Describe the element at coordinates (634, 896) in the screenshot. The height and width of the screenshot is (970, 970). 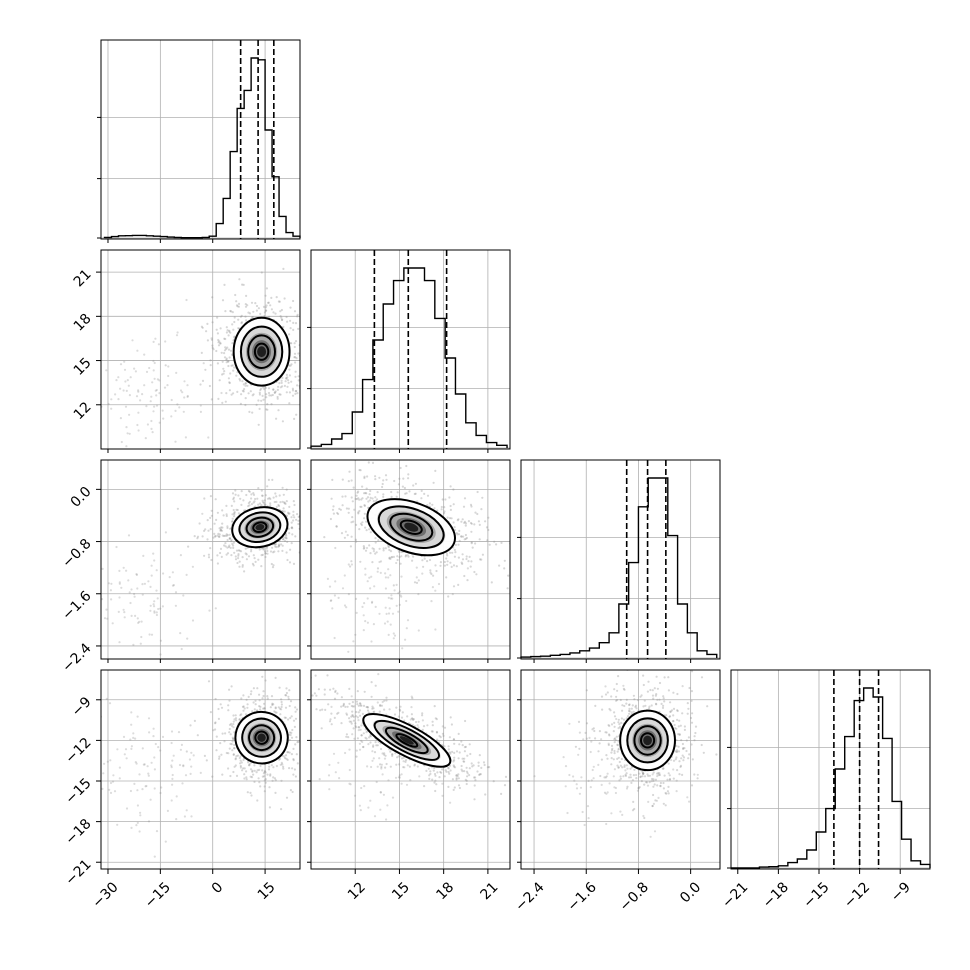
I see `x-tick-label: −0.8` at that location.